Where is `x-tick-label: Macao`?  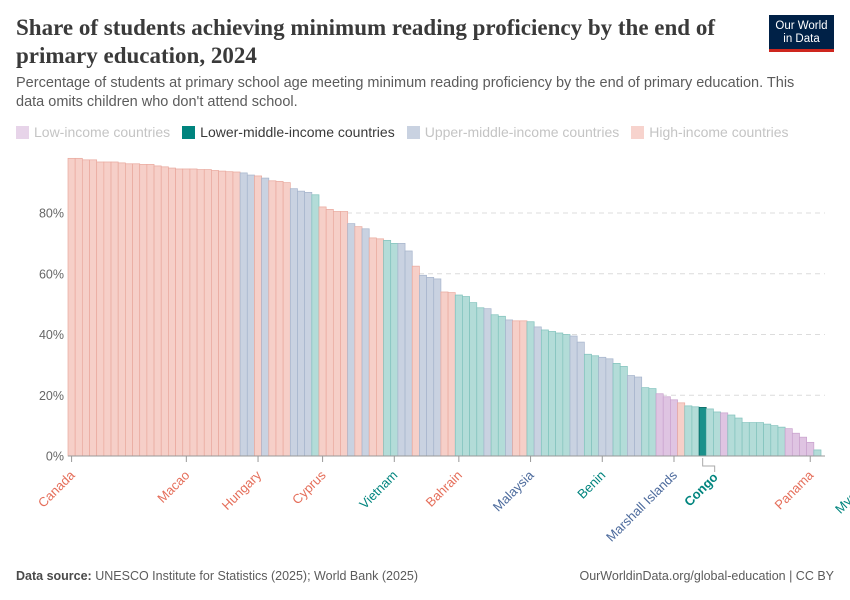
x-tick-label: Macao is located at coordinates (173, 487).